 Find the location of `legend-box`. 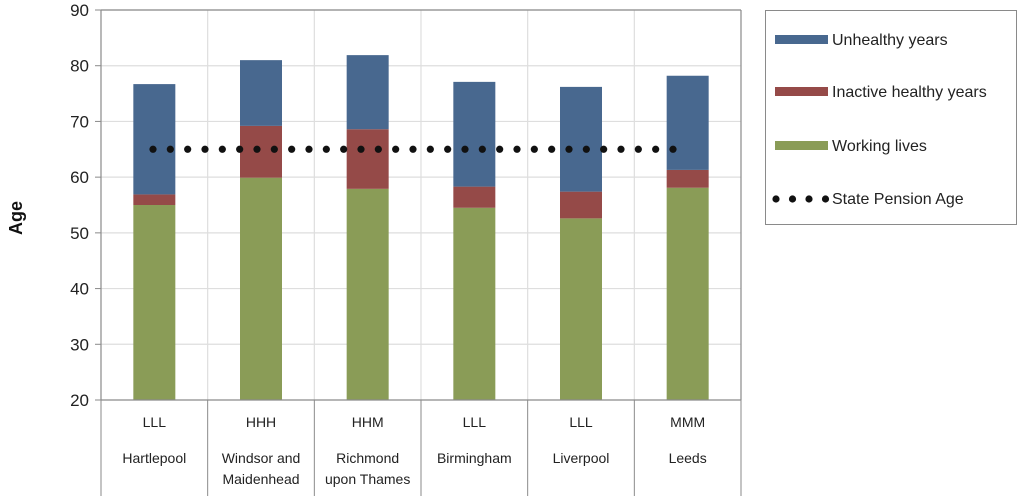

legend-box is located at coordinates (891, 117).